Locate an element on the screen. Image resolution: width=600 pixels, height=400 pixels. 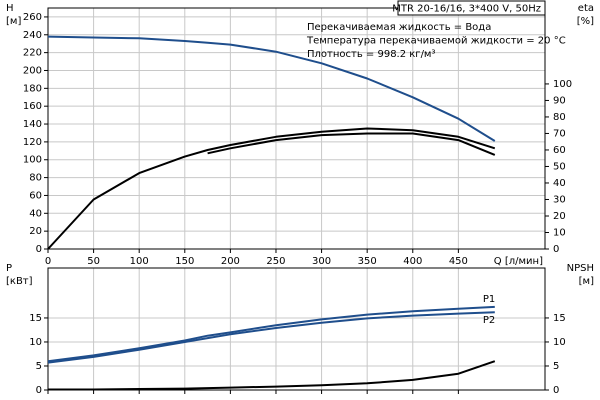
series-label: P2 is located at coordinates (489, 320).